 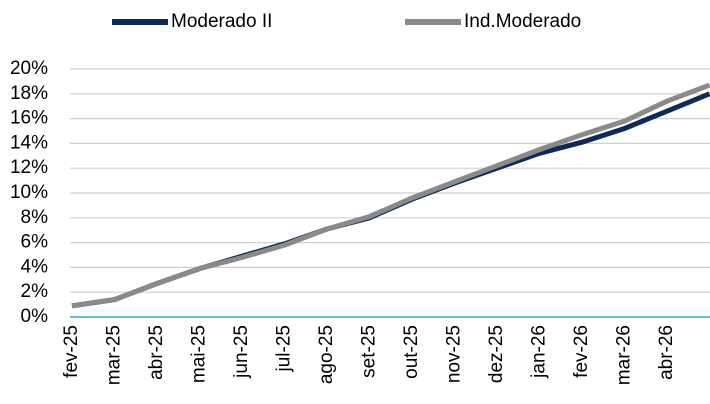 What do you see at coordinates (35, 291) in the screenshot?
I see `y-tick-label: 2%` at bounding box center [35, 291].